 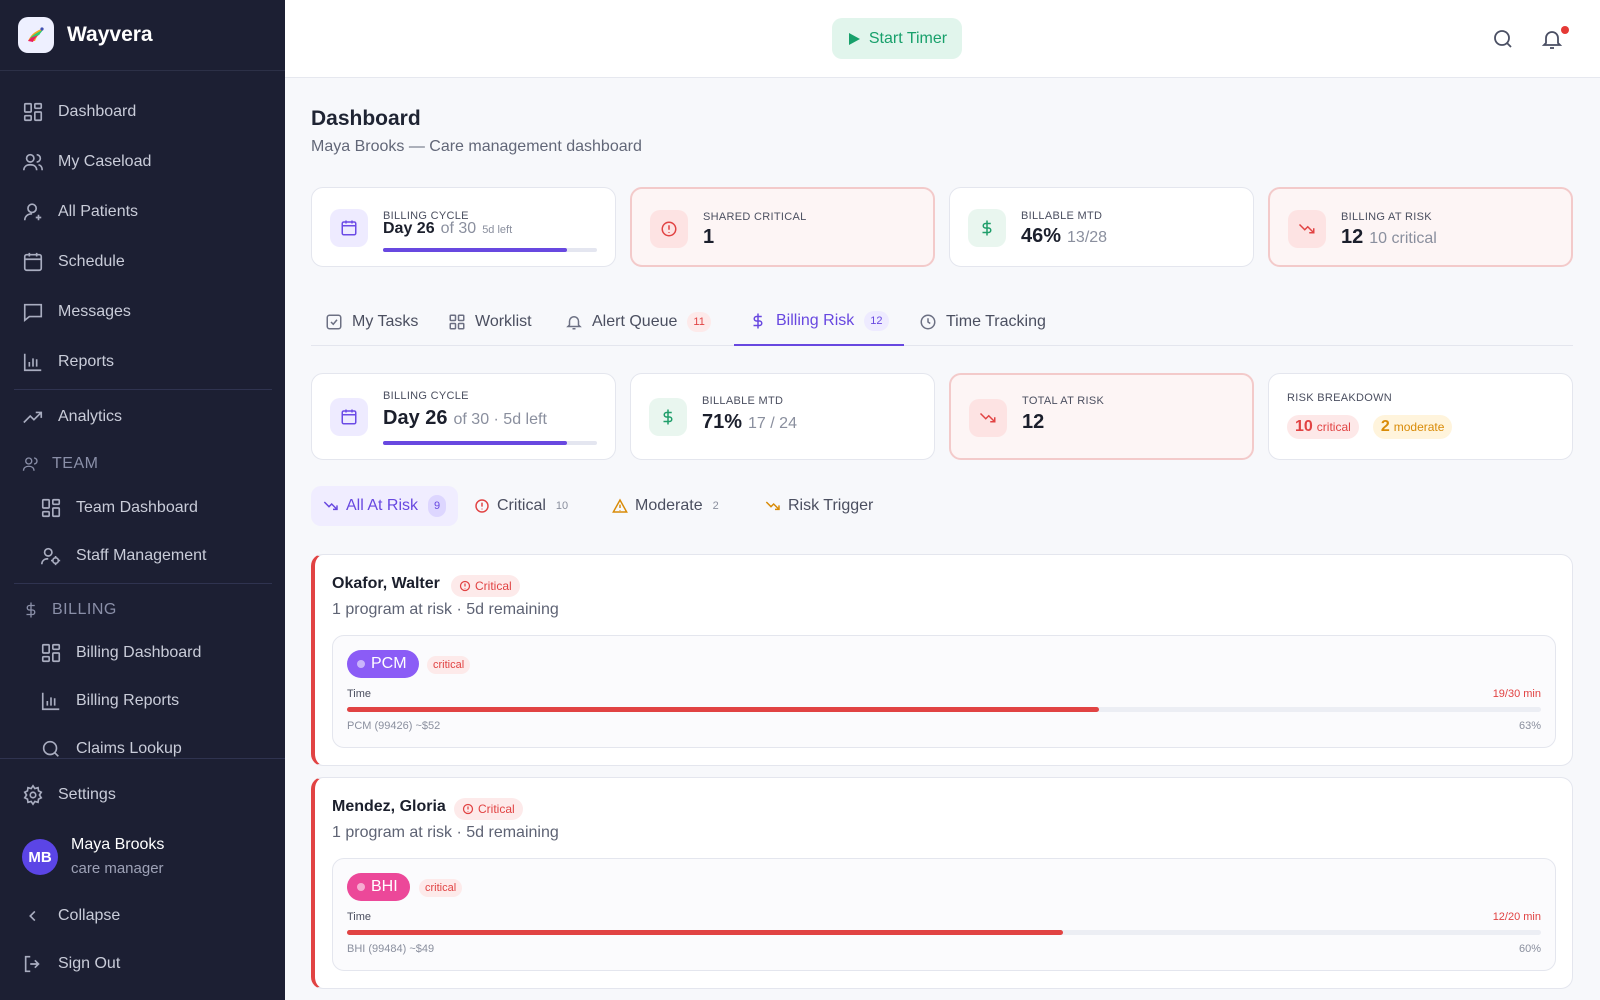 What do you see at coordinates (1529, 949) in the screenshot?
I see `time-percent: 60%` at bounding box center [1529, 949].